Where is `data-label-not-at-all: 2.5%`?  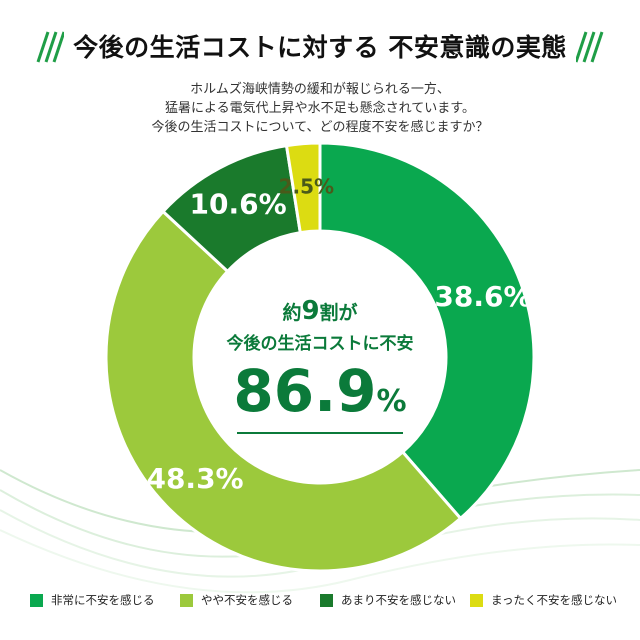
data-label-not-at-all: 2.5% is located at coordinates (306, 187).